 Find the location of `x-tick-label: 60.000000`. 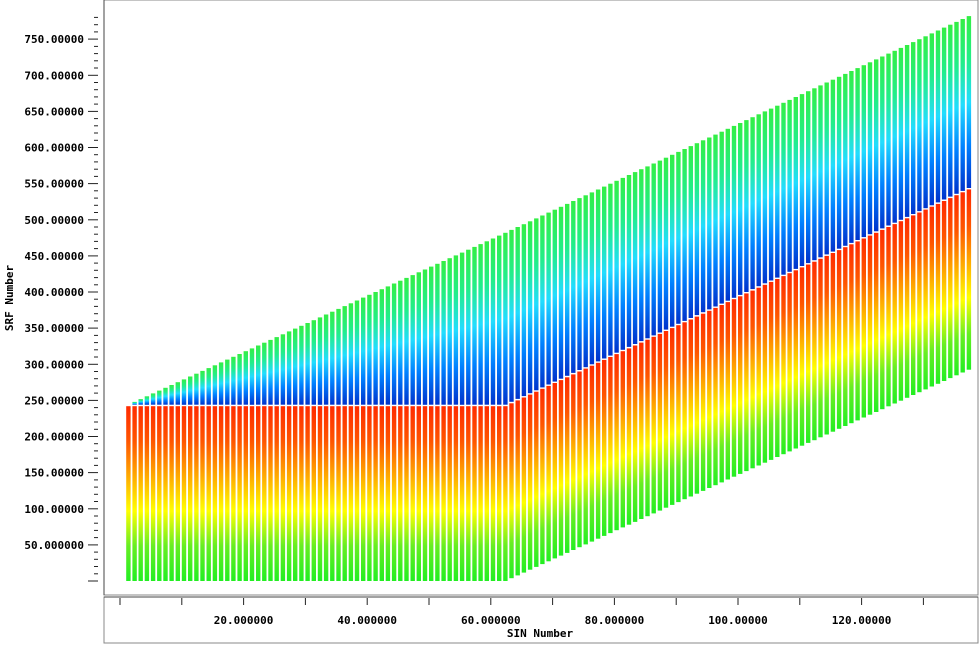

x-tick-label: 60.000000 is located at coordinates (491, 620).